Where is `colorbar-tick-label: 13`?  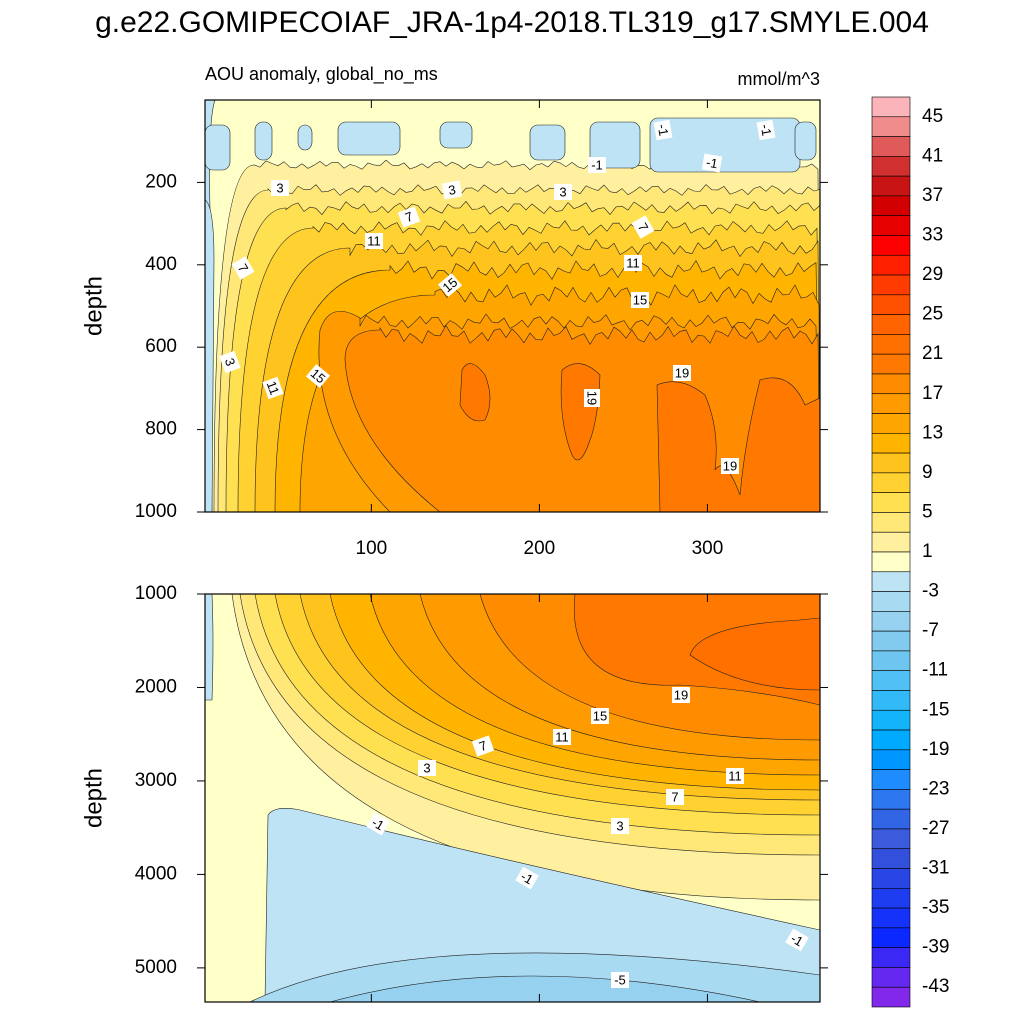
colorbar-tick-label: 13 is located at coordinates (932, 432).